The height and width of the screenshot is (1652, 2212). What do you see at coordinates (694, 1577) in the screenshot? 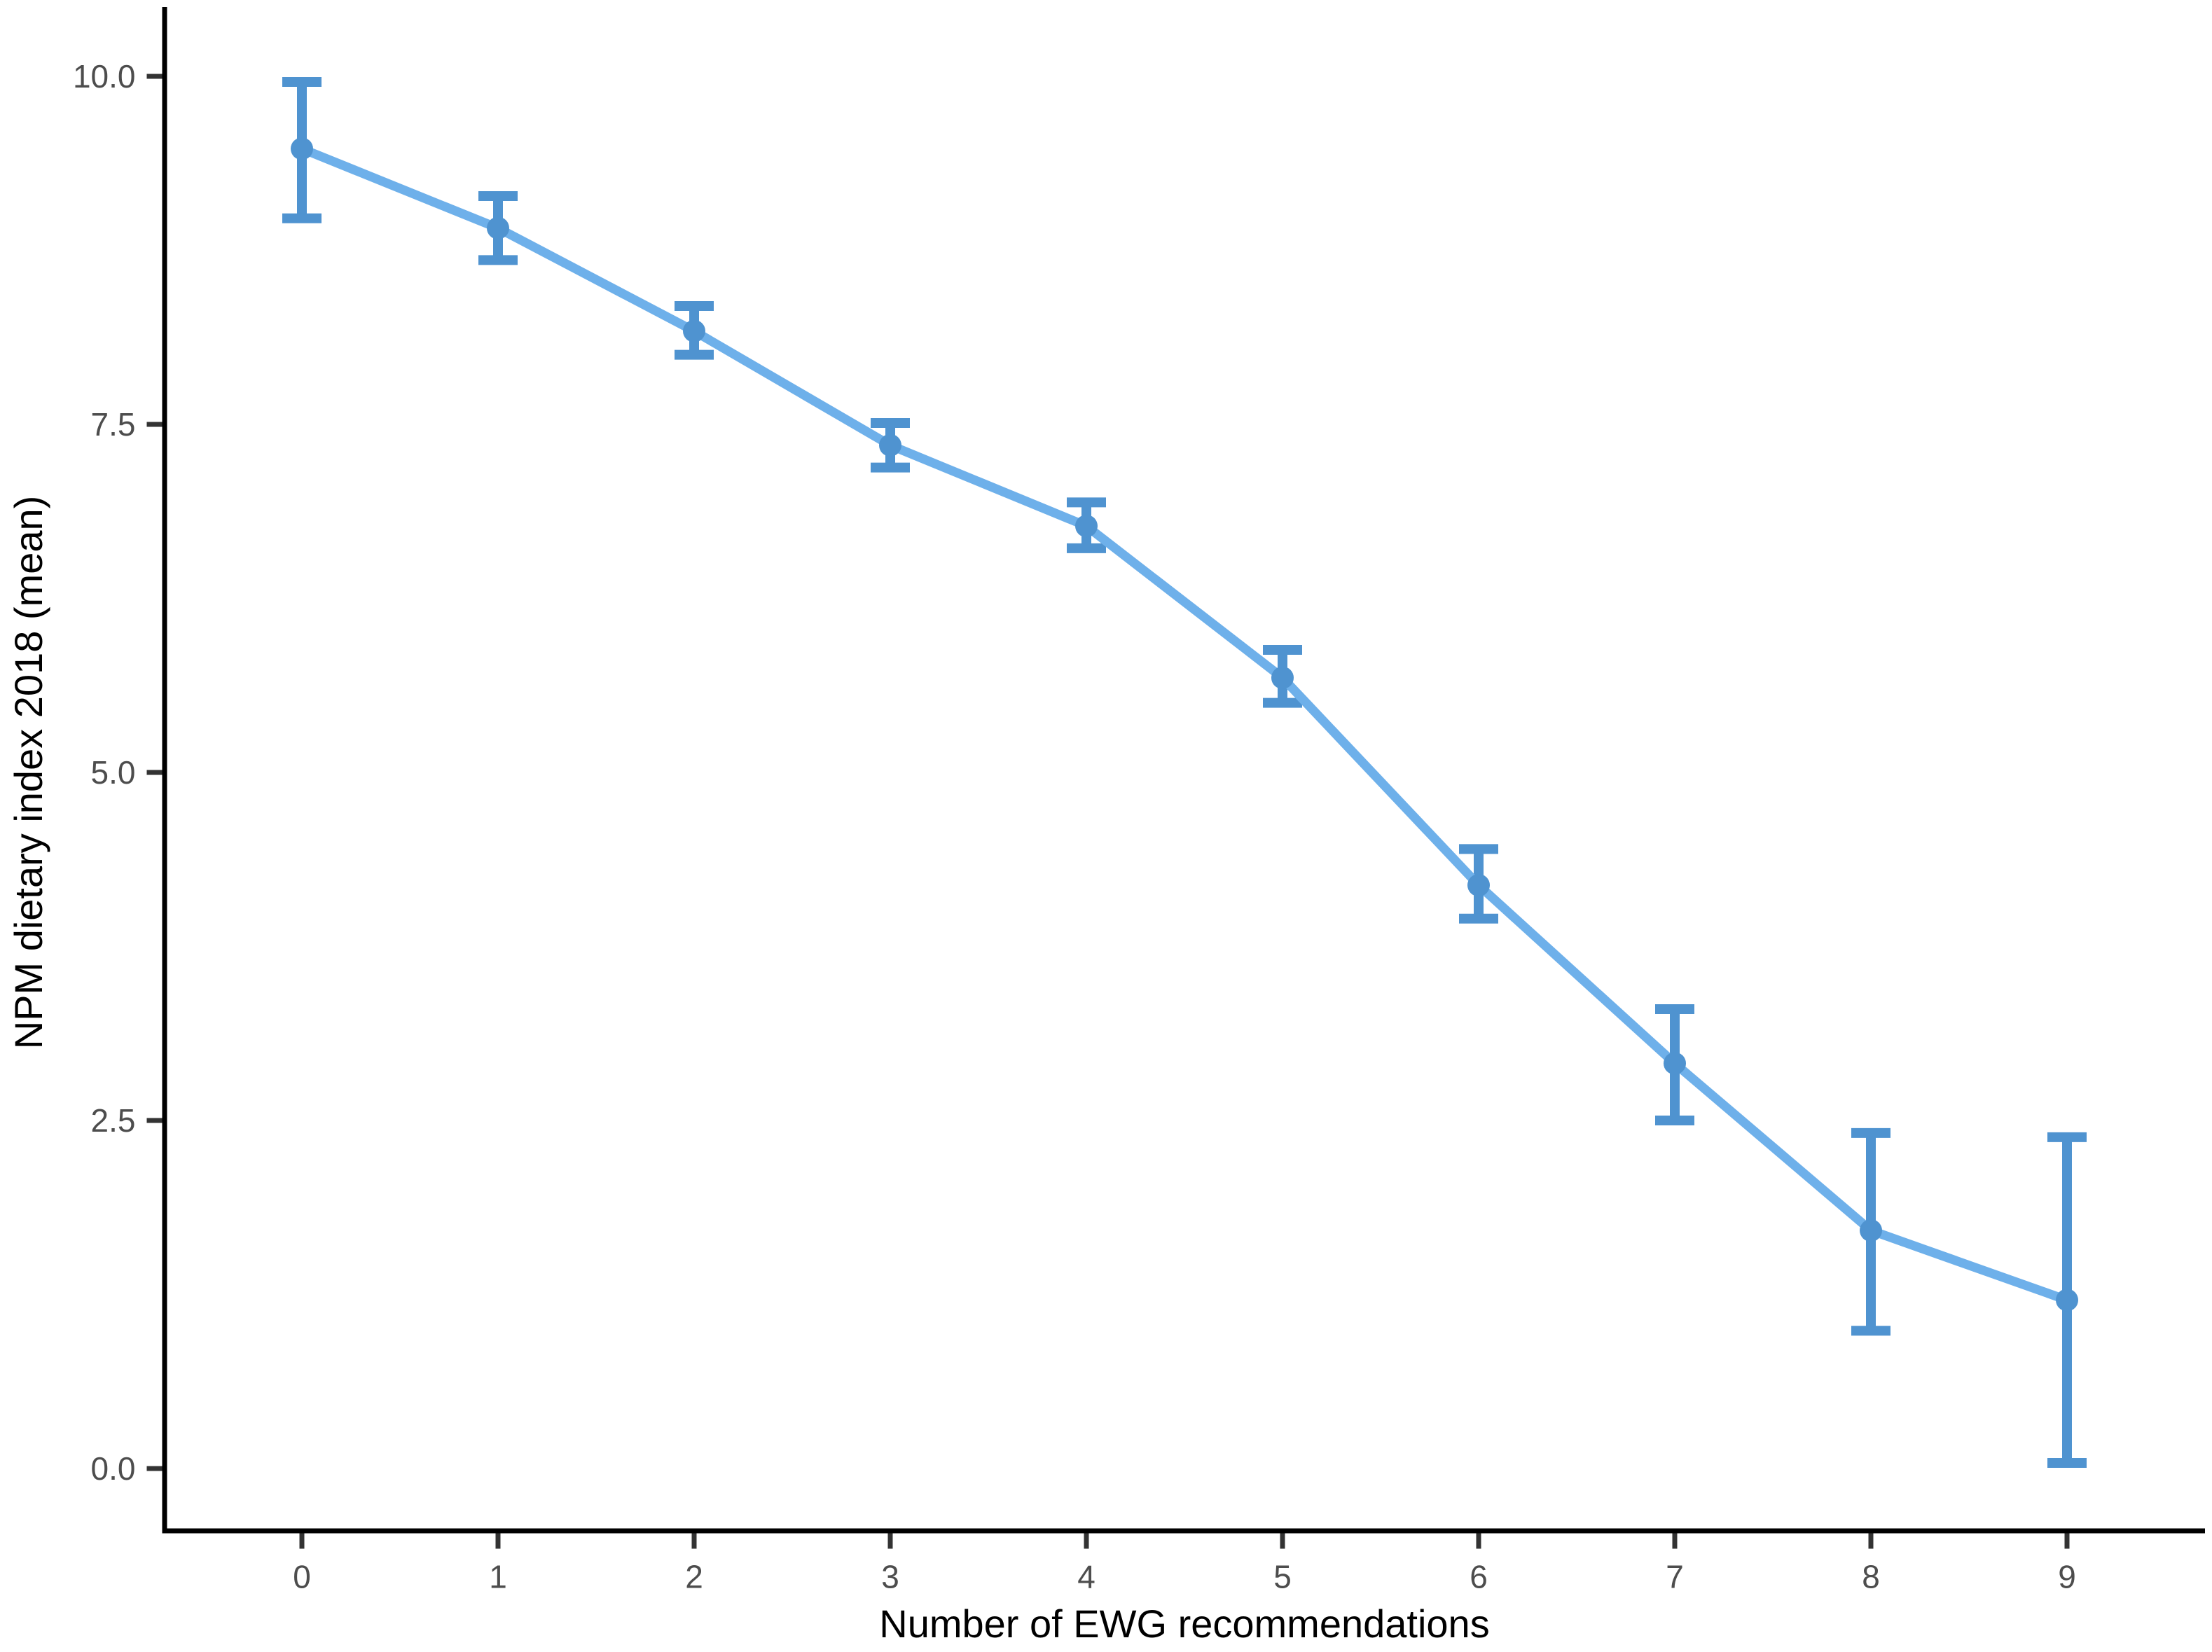
I see `x-tick-label: 2` at bounding box center [694, 1577].